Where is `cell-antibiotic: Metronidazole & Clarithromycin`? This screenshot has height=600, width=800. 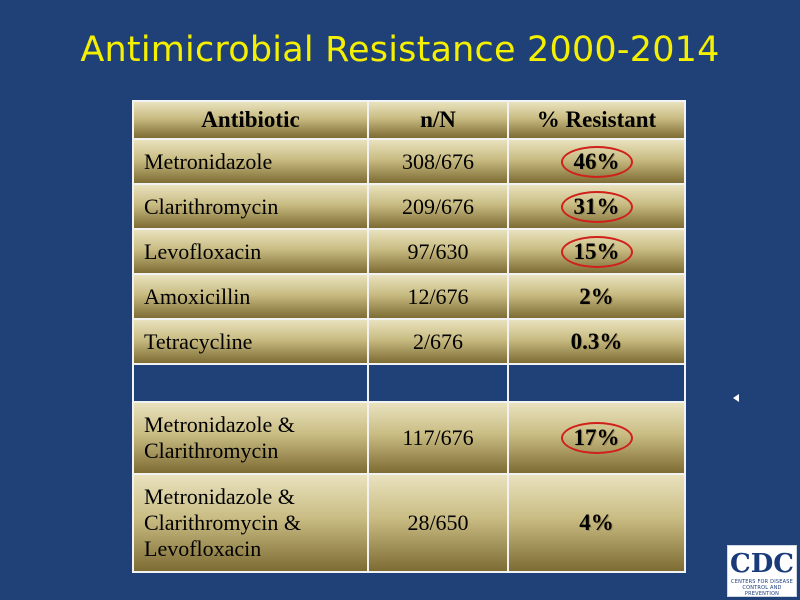
cell-antibiotic: Metronidazole & Clarithromycin is located at coordinates (250, 438).